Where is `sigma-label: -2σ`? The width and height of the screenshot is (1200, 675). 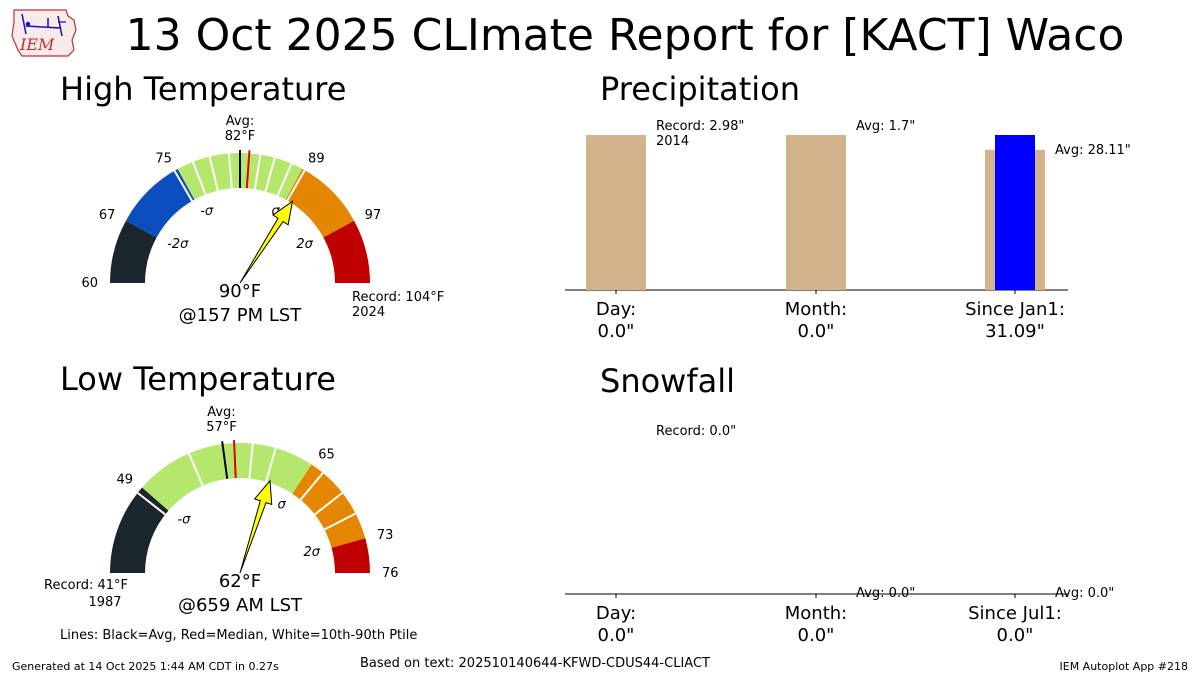
sigma-label: -2σ is located at coordinates (178, 244).